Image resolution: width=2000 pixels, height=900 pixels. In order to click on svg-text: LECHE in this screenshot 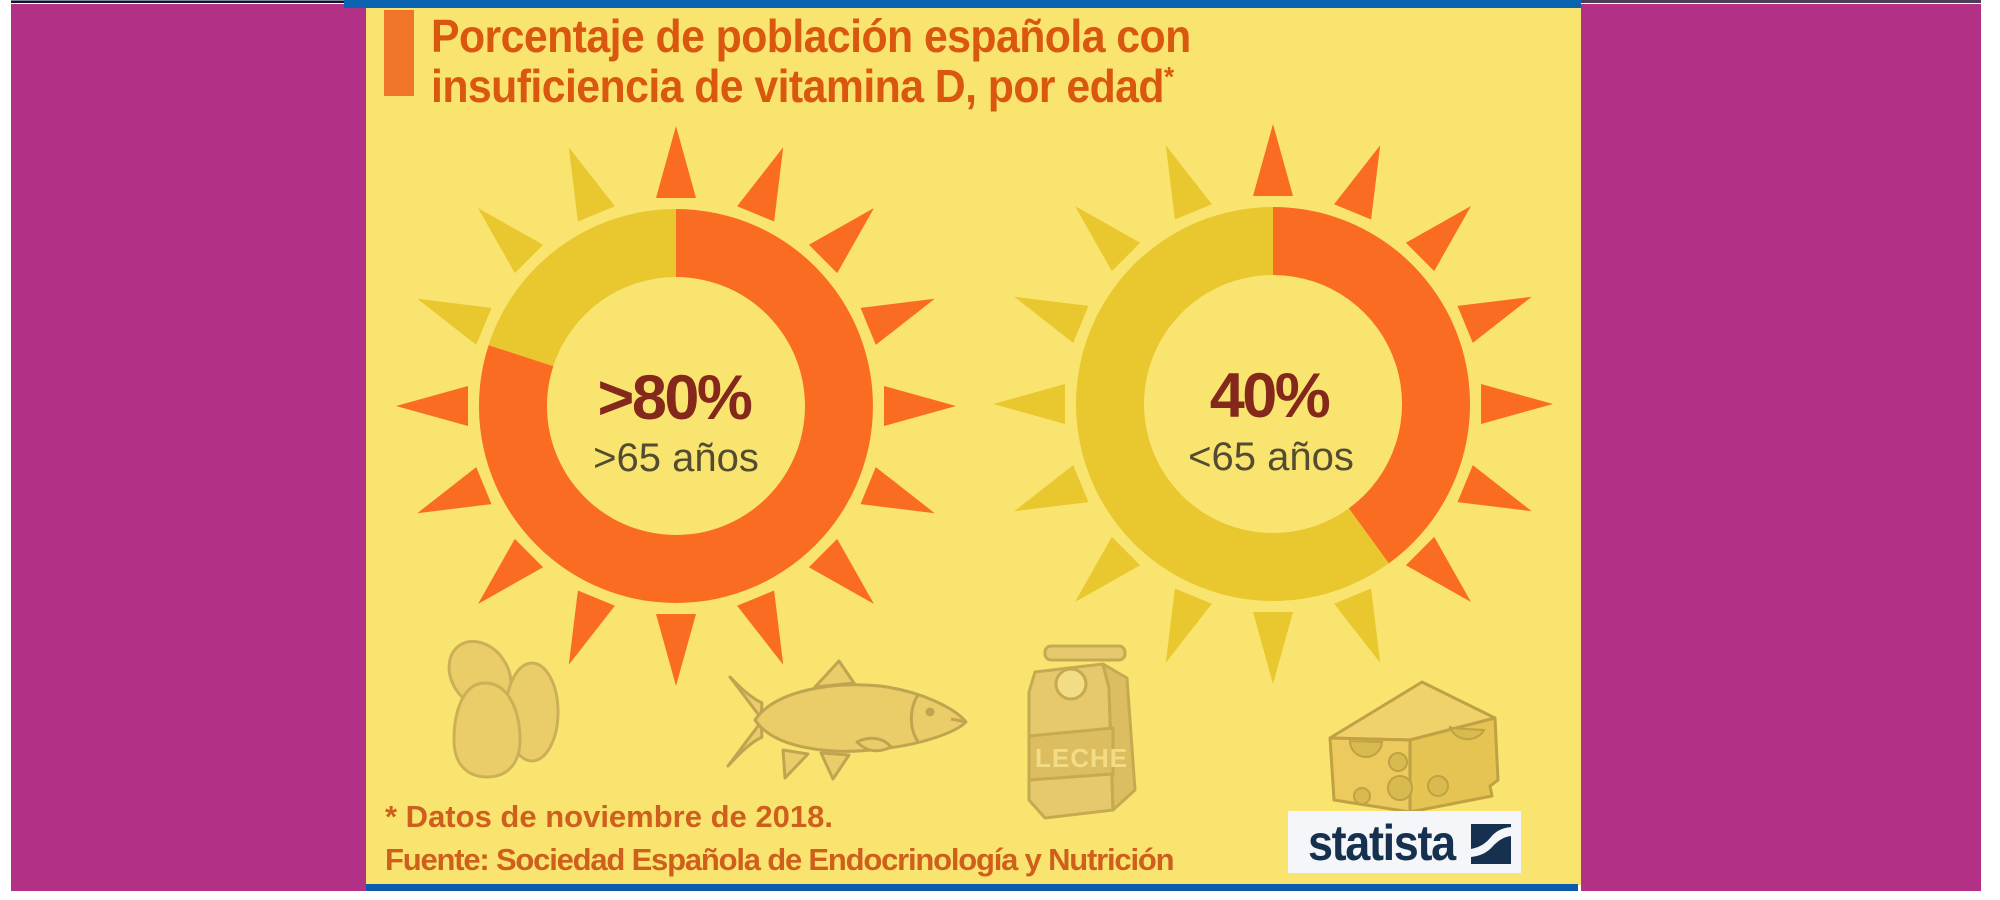, I will do `click(1081, 758)`.